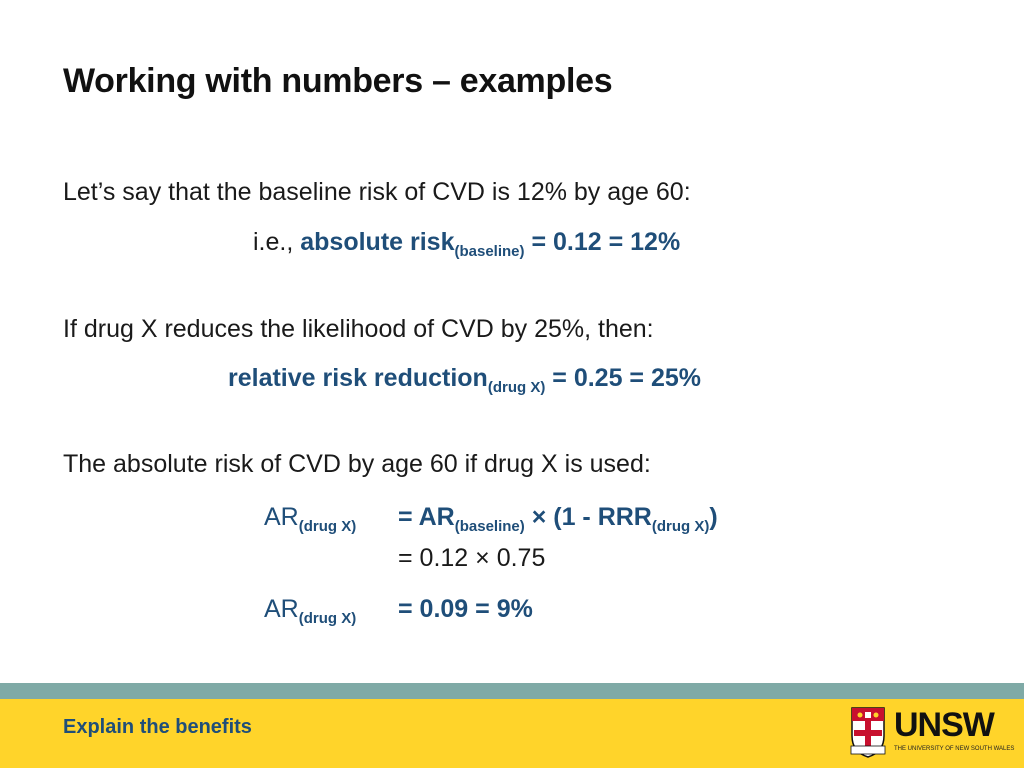  What do you see at coordinates (472, 558) in the screenshot?
I see `equation-2: = 0.12 × 0.75` at bounding box center [472, 558].